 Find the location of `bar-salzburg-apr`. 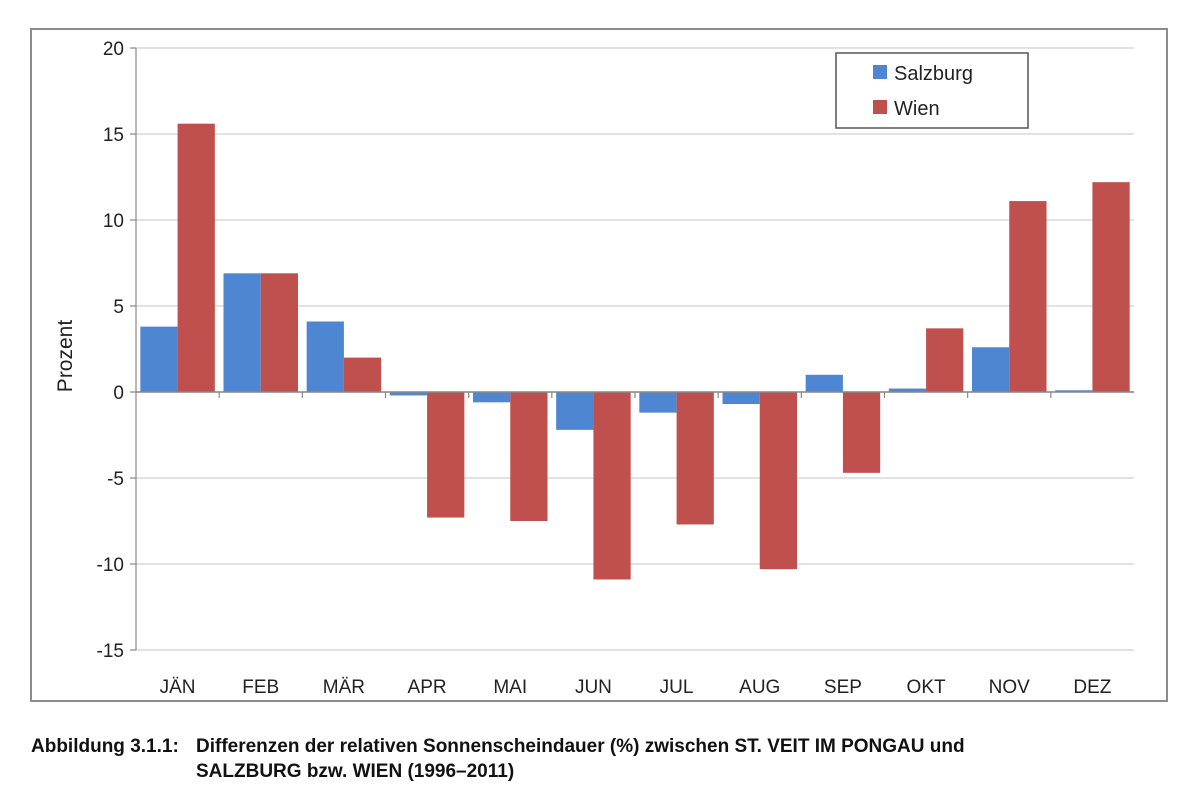

bar-salzburg-apr is located at coordinates (408, 394).